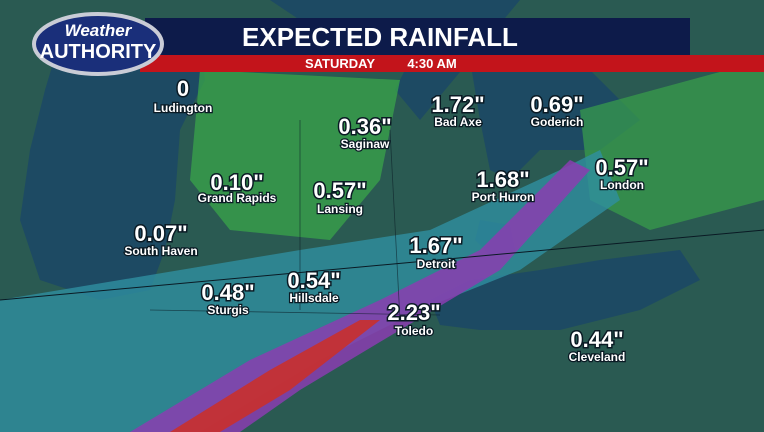  Describe the element at coordinates (99, 30) in the screenshot. I see `logo-top: Weather` at that location.